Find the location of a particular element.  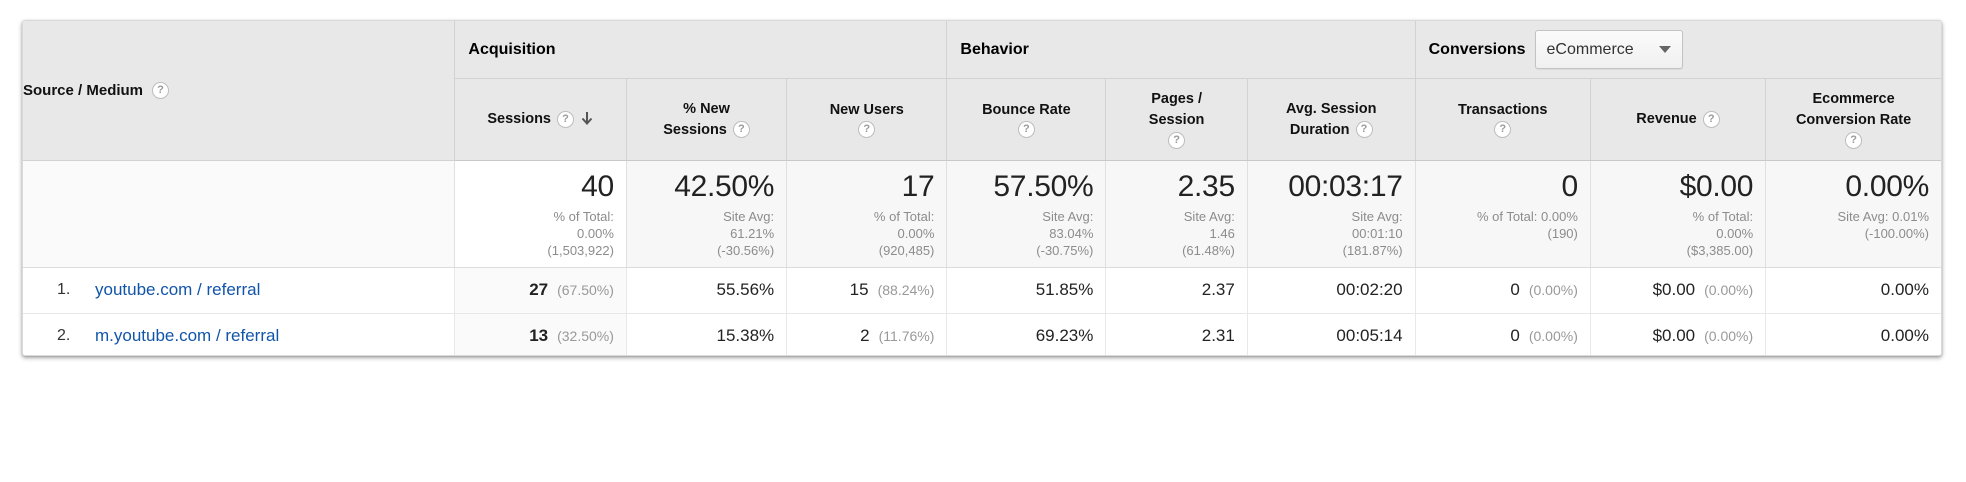

summary-new-users: 17 % of Total: 0.00% (920,485) is located at coordinates (867, 214).